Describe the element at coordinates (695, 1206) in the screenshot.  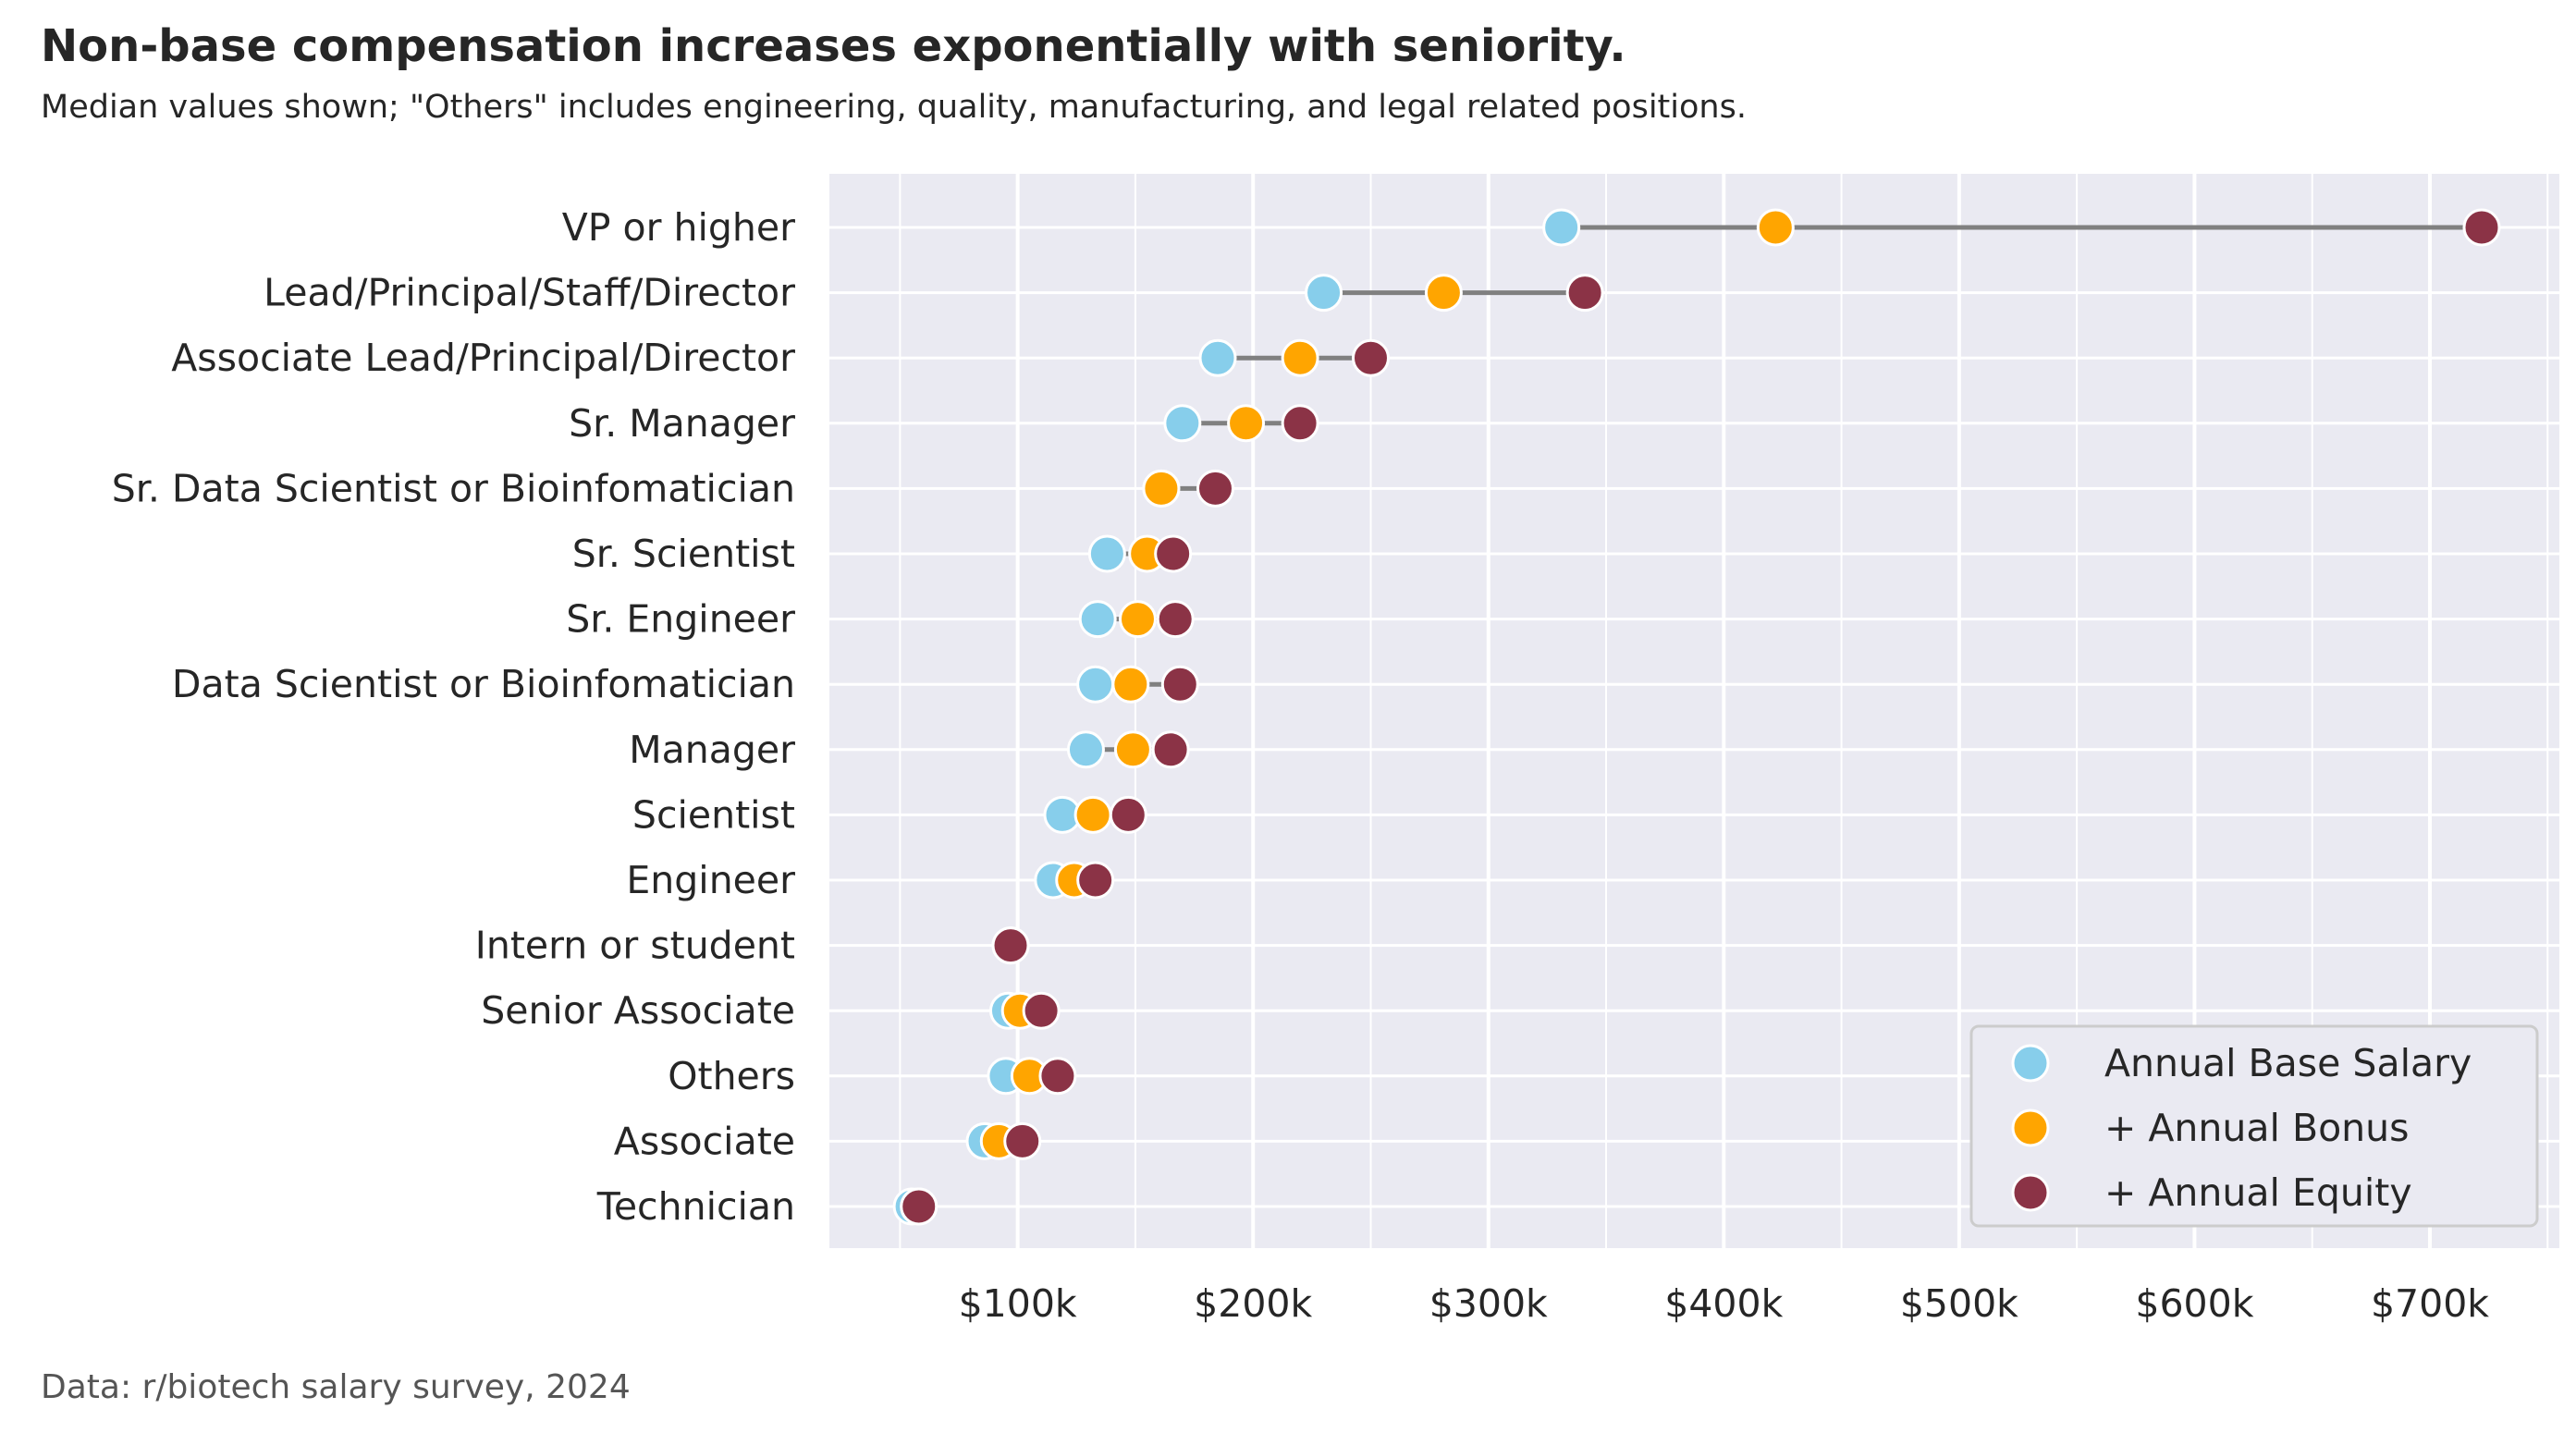
I see `y-tick-label: Technician` at that location.